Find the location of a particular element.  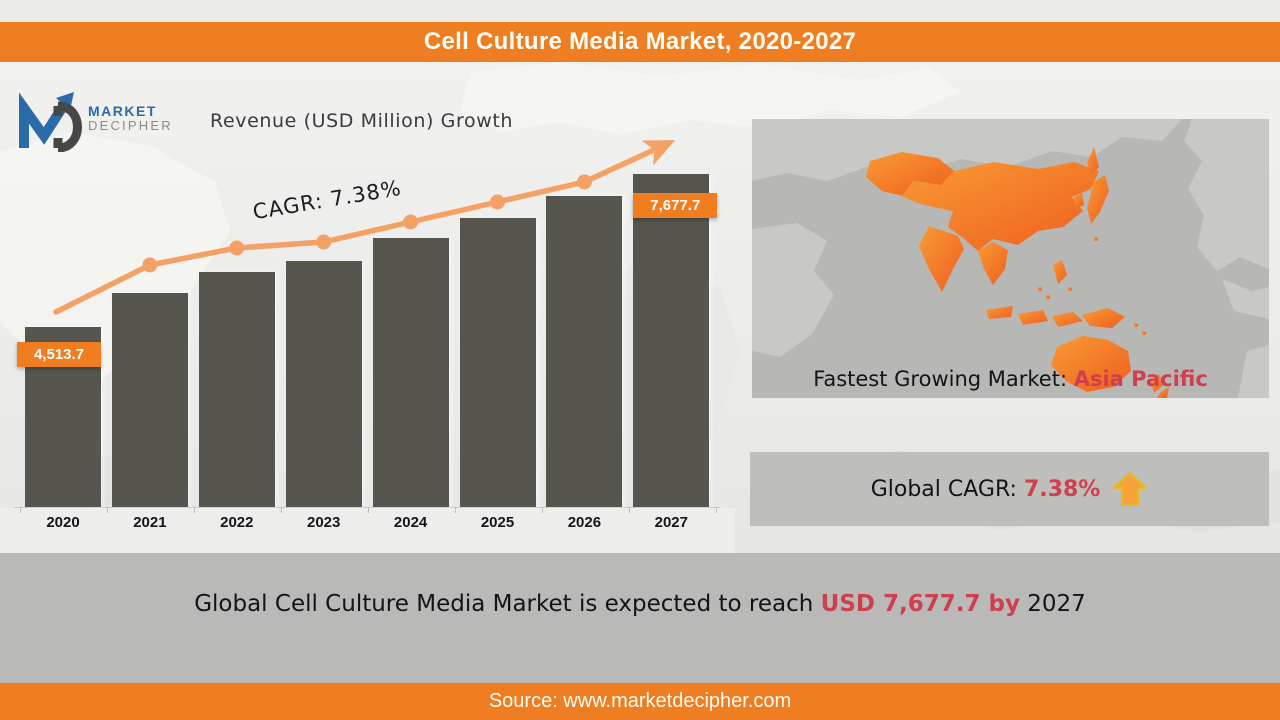

bar-2025 is located at coordinates (497, 362).